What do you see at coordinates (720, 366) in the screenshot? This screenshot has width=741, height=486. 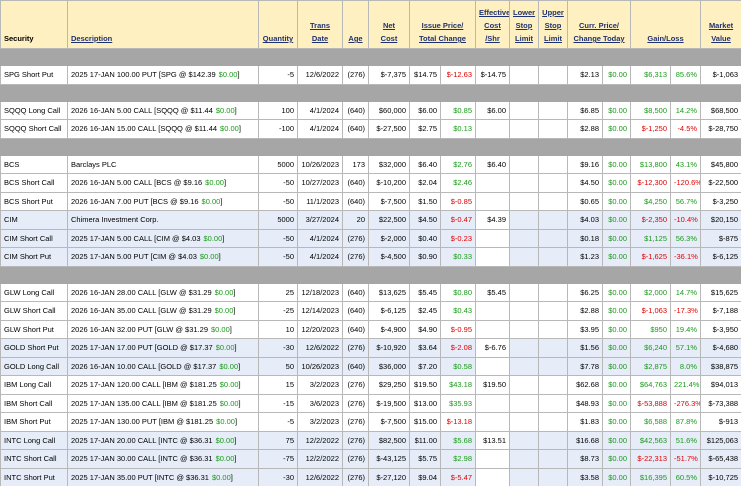 I see `cell-mv: $38,875` at bounding box center [720, 366].